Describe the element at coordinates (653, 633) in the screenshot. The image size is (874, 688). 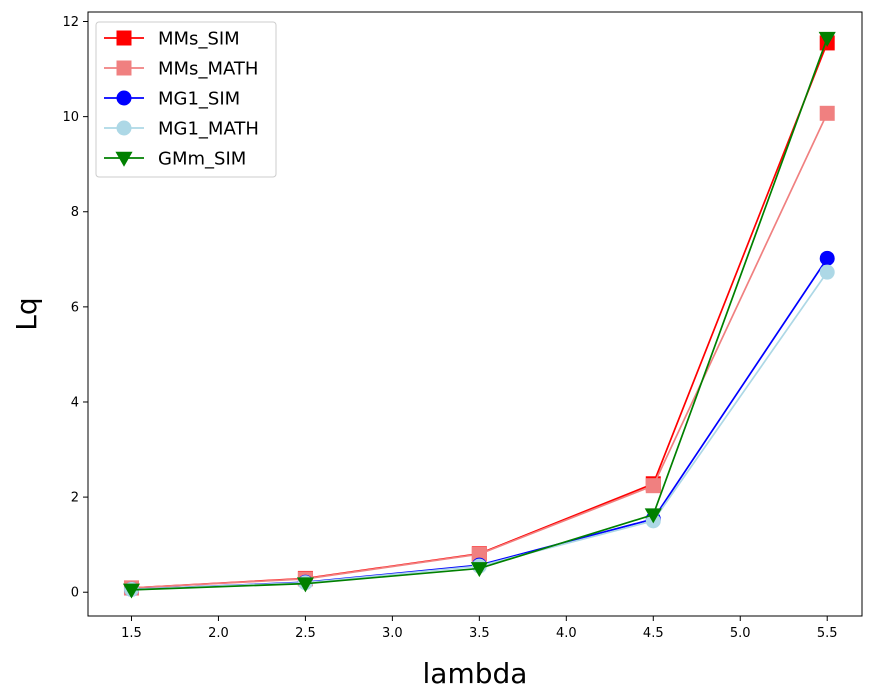
I see `x-tick-label: 4.5` at that location.